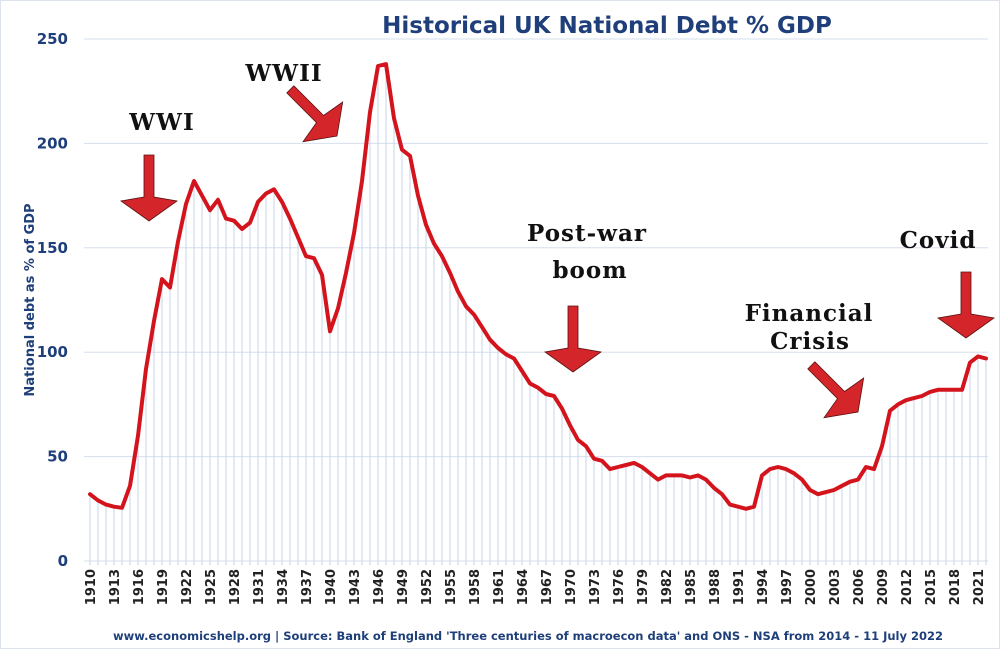 This screenshot has height=649, width=1000. I want to click on annotation-covid: Covid, so click(938, 240).